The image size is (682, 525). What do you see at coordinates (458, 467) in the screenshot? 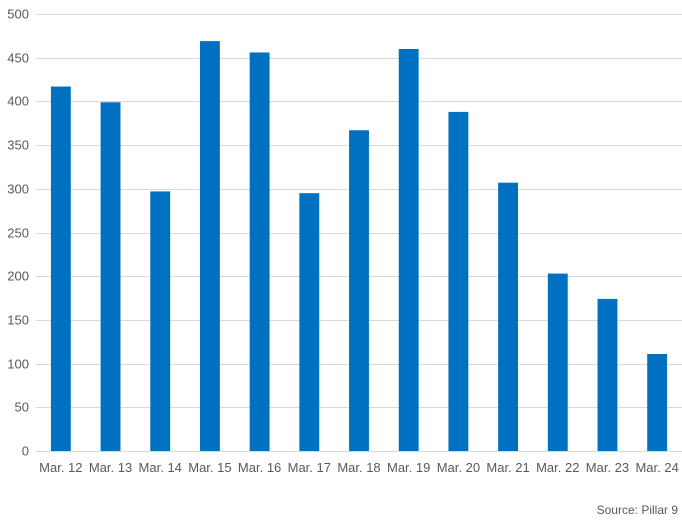
I see `x-tick-label: Mar. 20` at bounding box center [458, 467].